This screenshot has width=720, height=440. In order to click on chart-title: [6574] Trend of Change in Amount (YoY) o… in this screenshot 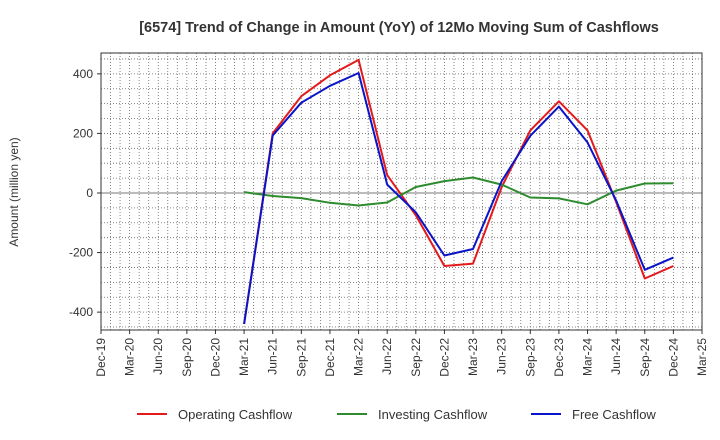, I will do `click(399, 28)`.